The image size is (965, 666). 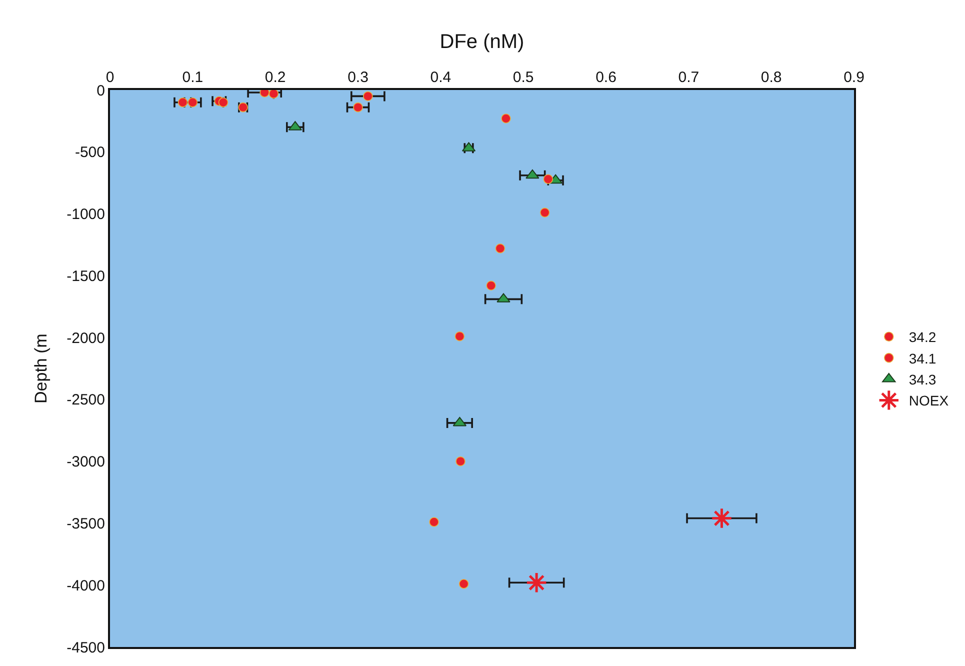 What do you see at coordinates (89, 153) in the screenshot?
I see `y-tick-label: -500` at bounding box center [89, 153].